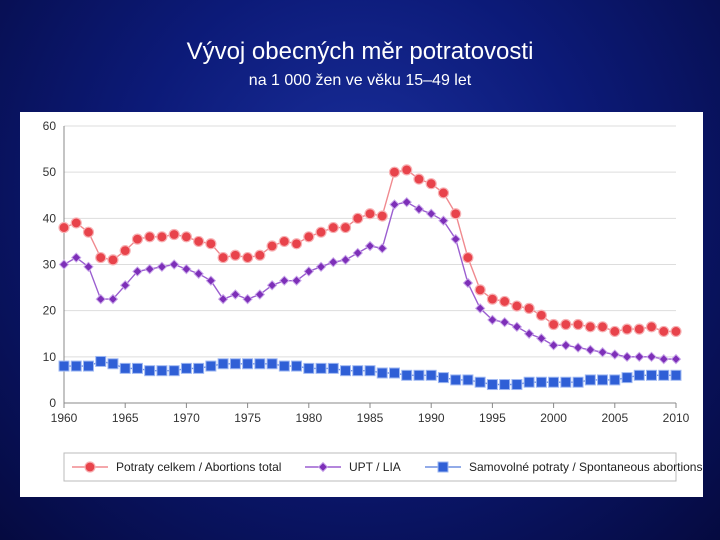 The height and width of the screenshot is (540, 720). I want to click on y-tick-label: 60, so click(50, 126).